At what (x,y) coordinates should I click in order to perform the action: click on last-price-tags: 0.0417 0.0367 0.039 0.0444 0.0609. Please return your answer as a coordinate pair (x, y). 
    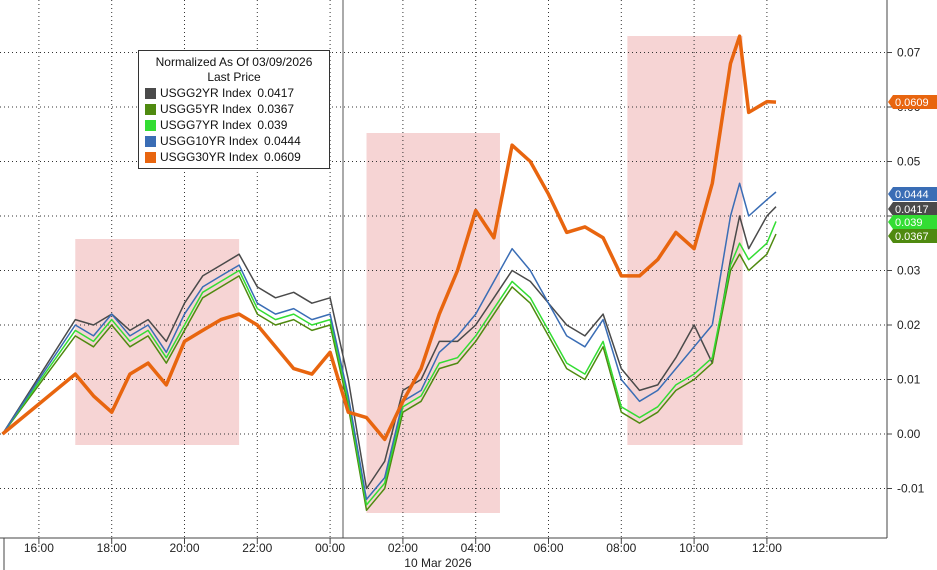
    Looking at the image, I should click on (912, 169).